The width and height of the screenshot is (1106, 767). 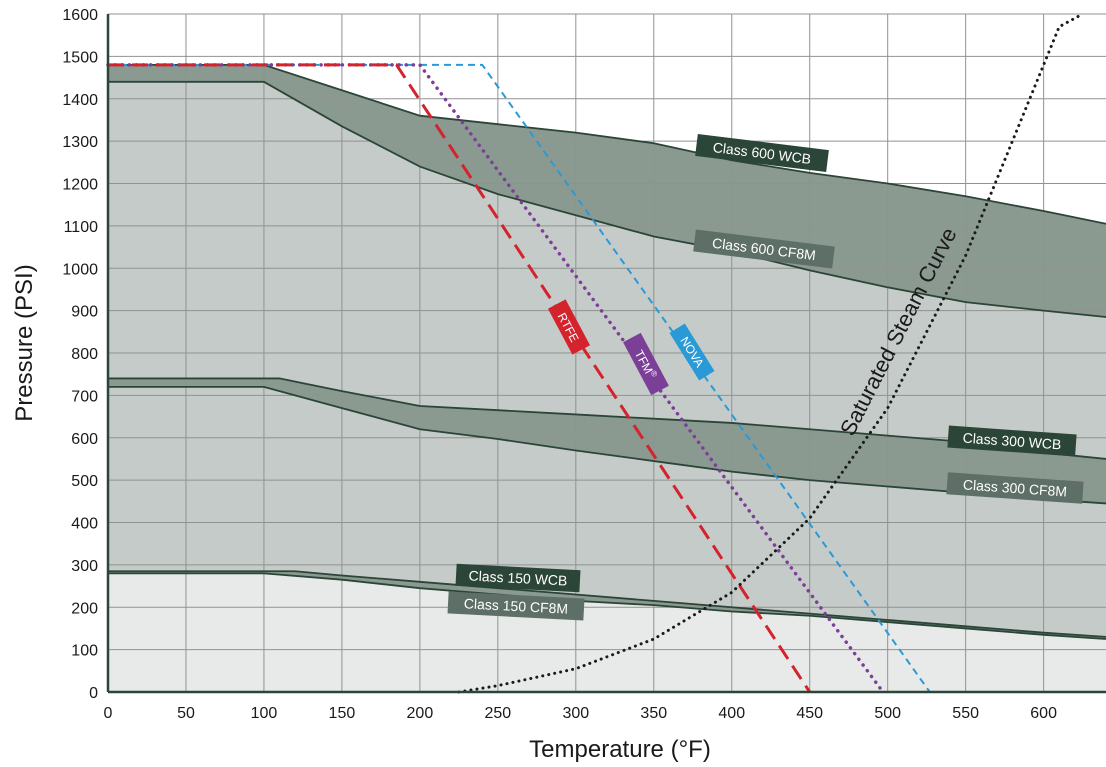 I want to click on tfm-registered-mark: ®, so click(x=654, y=374).